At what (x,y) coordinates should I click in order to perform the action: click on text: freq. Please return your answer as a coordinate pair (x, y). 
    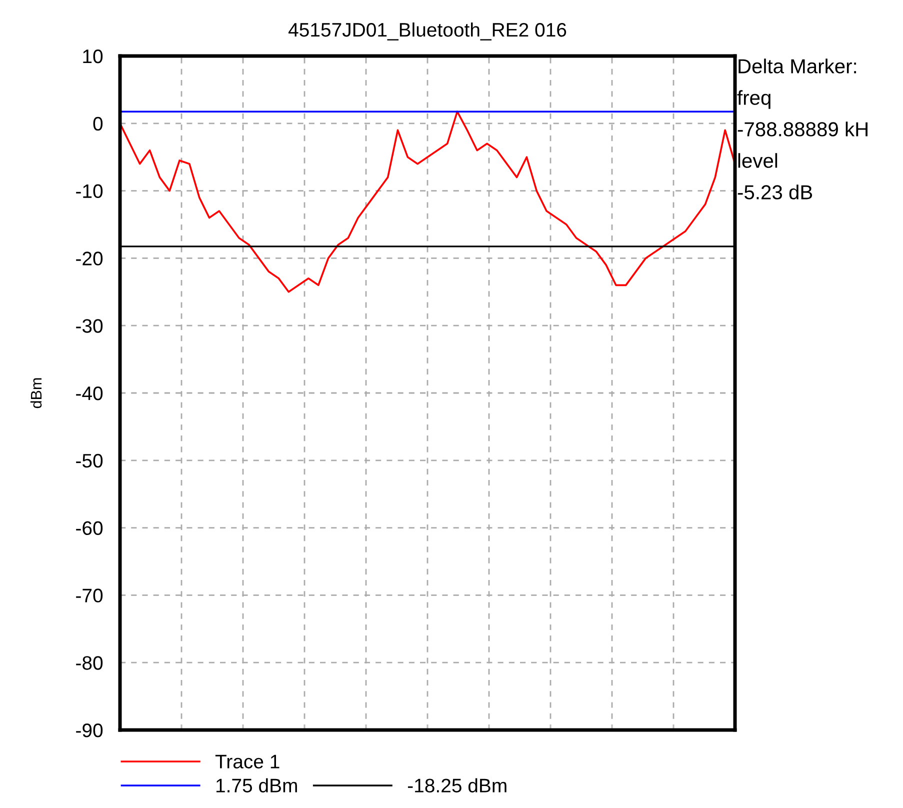
    Looking at the image, I should click on (753, 99).